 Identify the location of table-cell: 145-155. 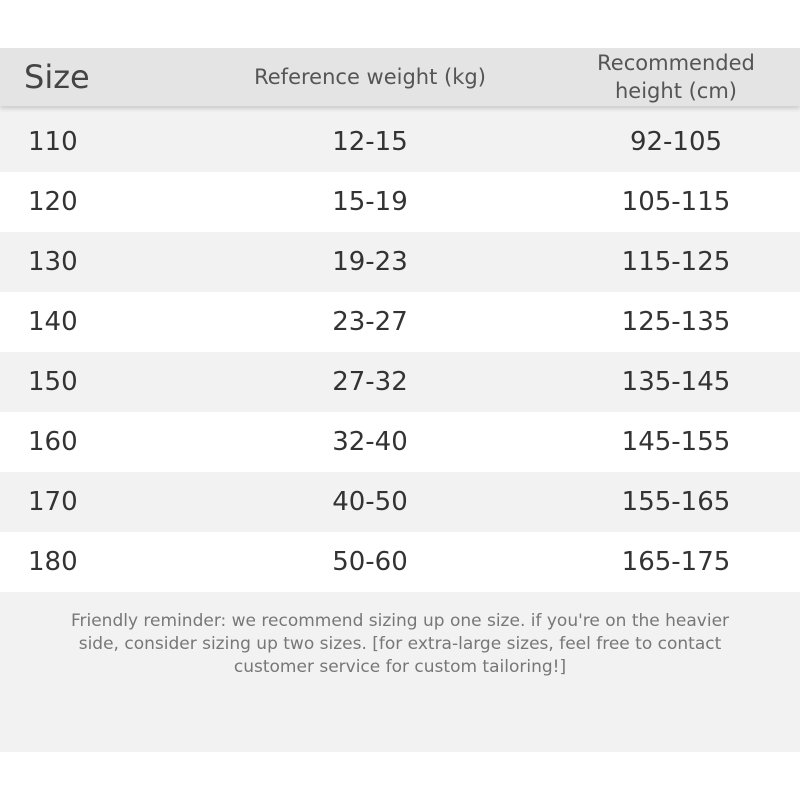
(676, 442).